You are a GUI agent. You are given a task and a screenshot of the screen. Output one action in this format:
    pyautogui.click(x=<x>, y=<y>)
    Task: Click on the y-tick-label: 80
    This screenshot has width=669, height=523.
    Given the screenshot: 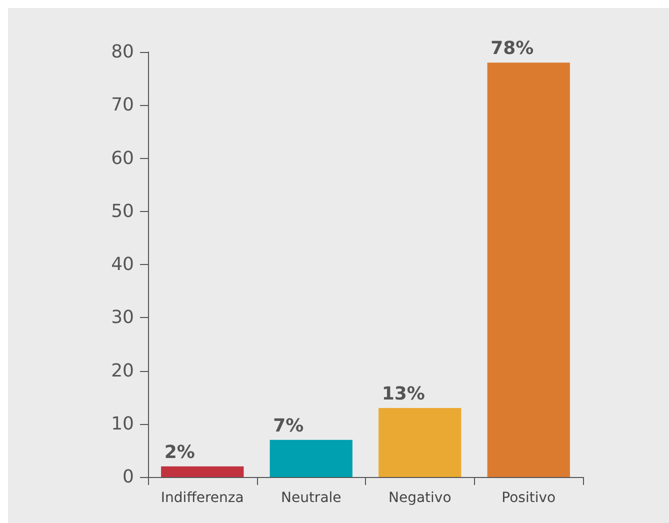 What is the action you would take?
    pyautogui.click(x=122, y=52)
    